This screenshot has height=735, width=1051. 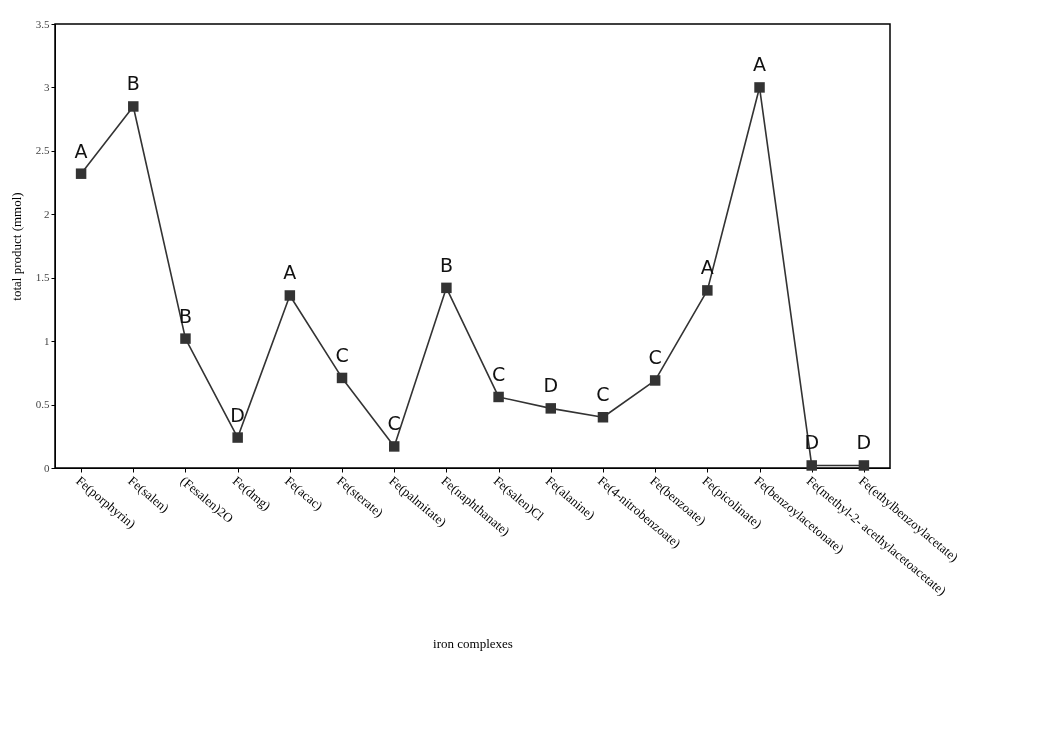 What do you see at coordinates (47, 213) in the screenshot?
I see `y-tick-label: 2` at bounding box center [47, 213].